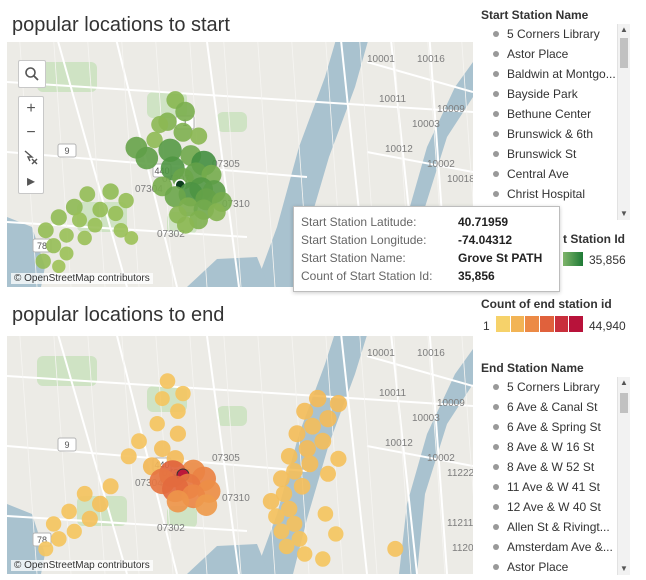  Describe the element at coordinates (548, 387) in the screenshot. I see `filter-item: 5 Corners Library` at that location.